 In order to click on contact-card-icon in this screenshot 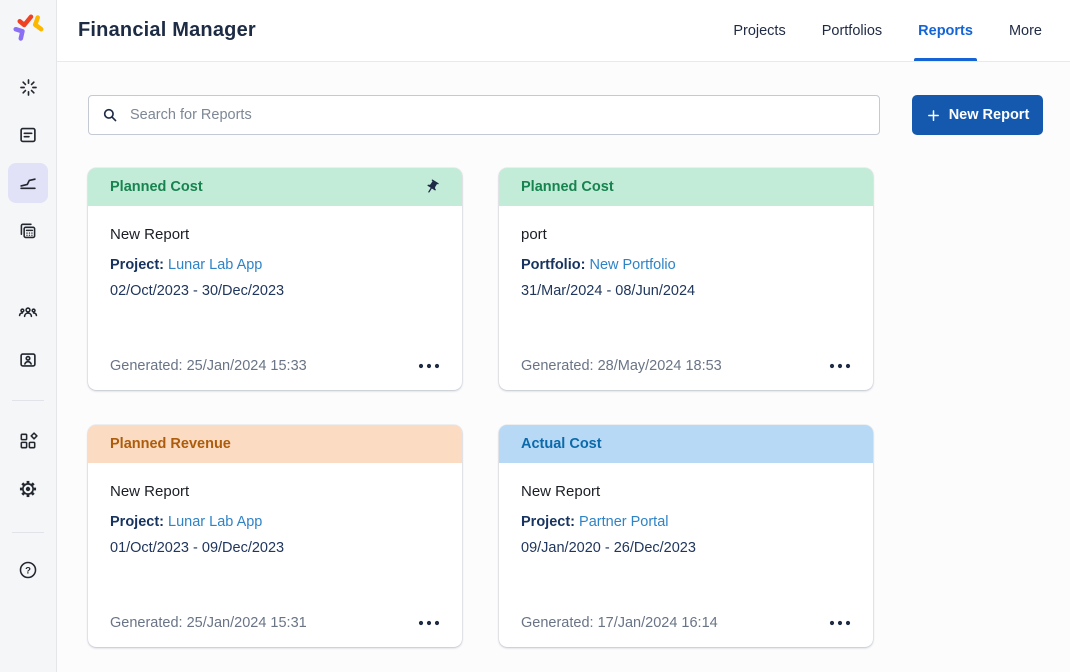, I will do `click(28, 360)`.